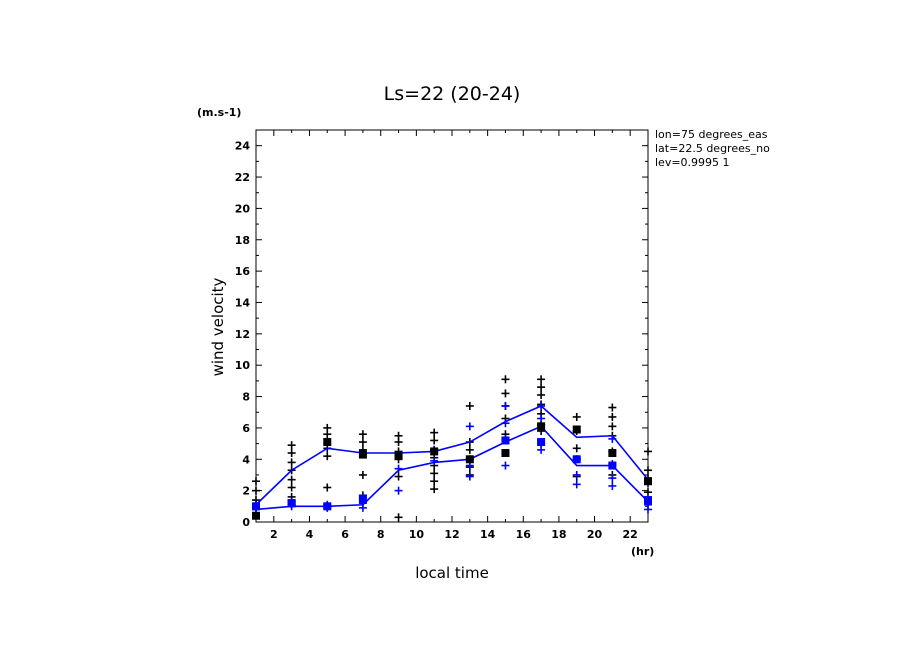  What do you see at coordinates (452, 573) in the screenshot?
I see `x-axis-label: local time` at bounding box center [452, 573].